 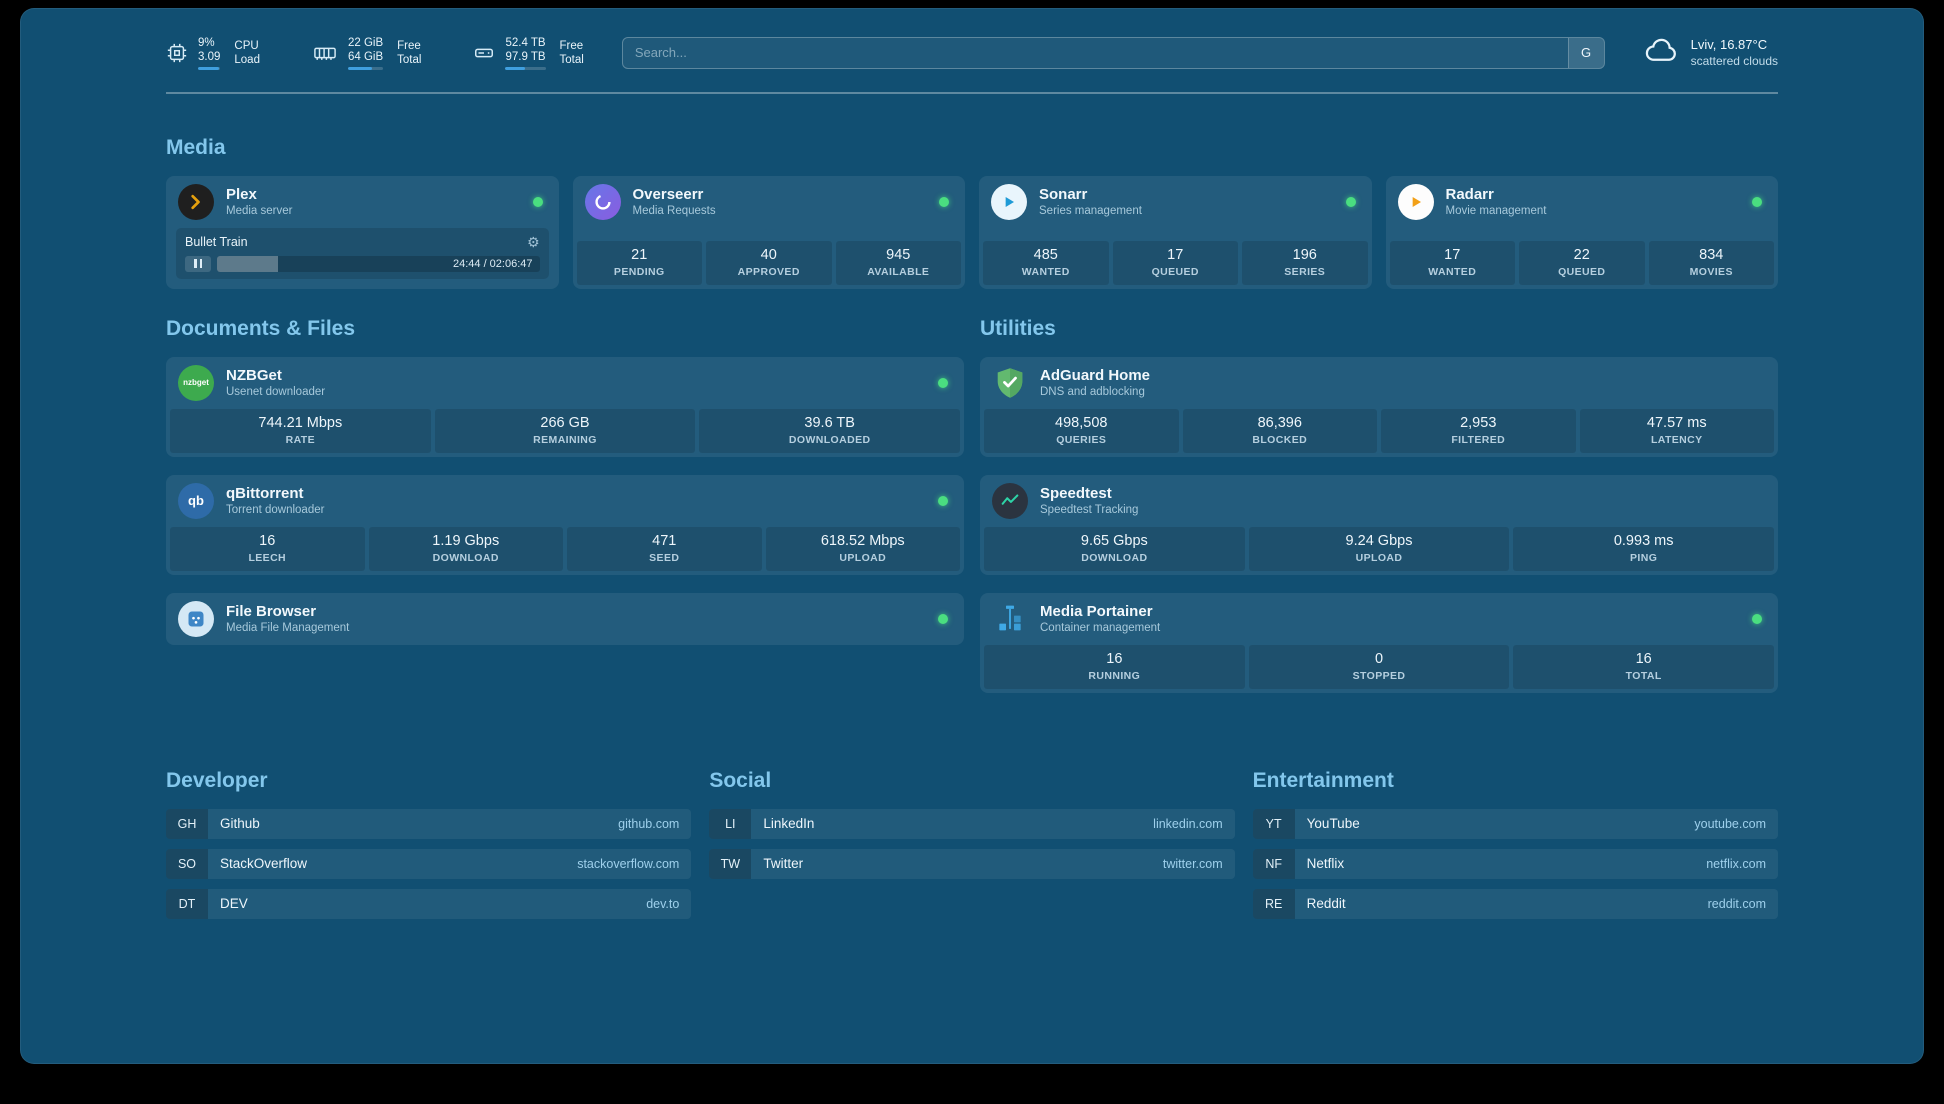 What do you see at coordinates (1273, 903) in the screenshot?
I see `bookmark-abbr: RE` at bounding box center [1273, 903].